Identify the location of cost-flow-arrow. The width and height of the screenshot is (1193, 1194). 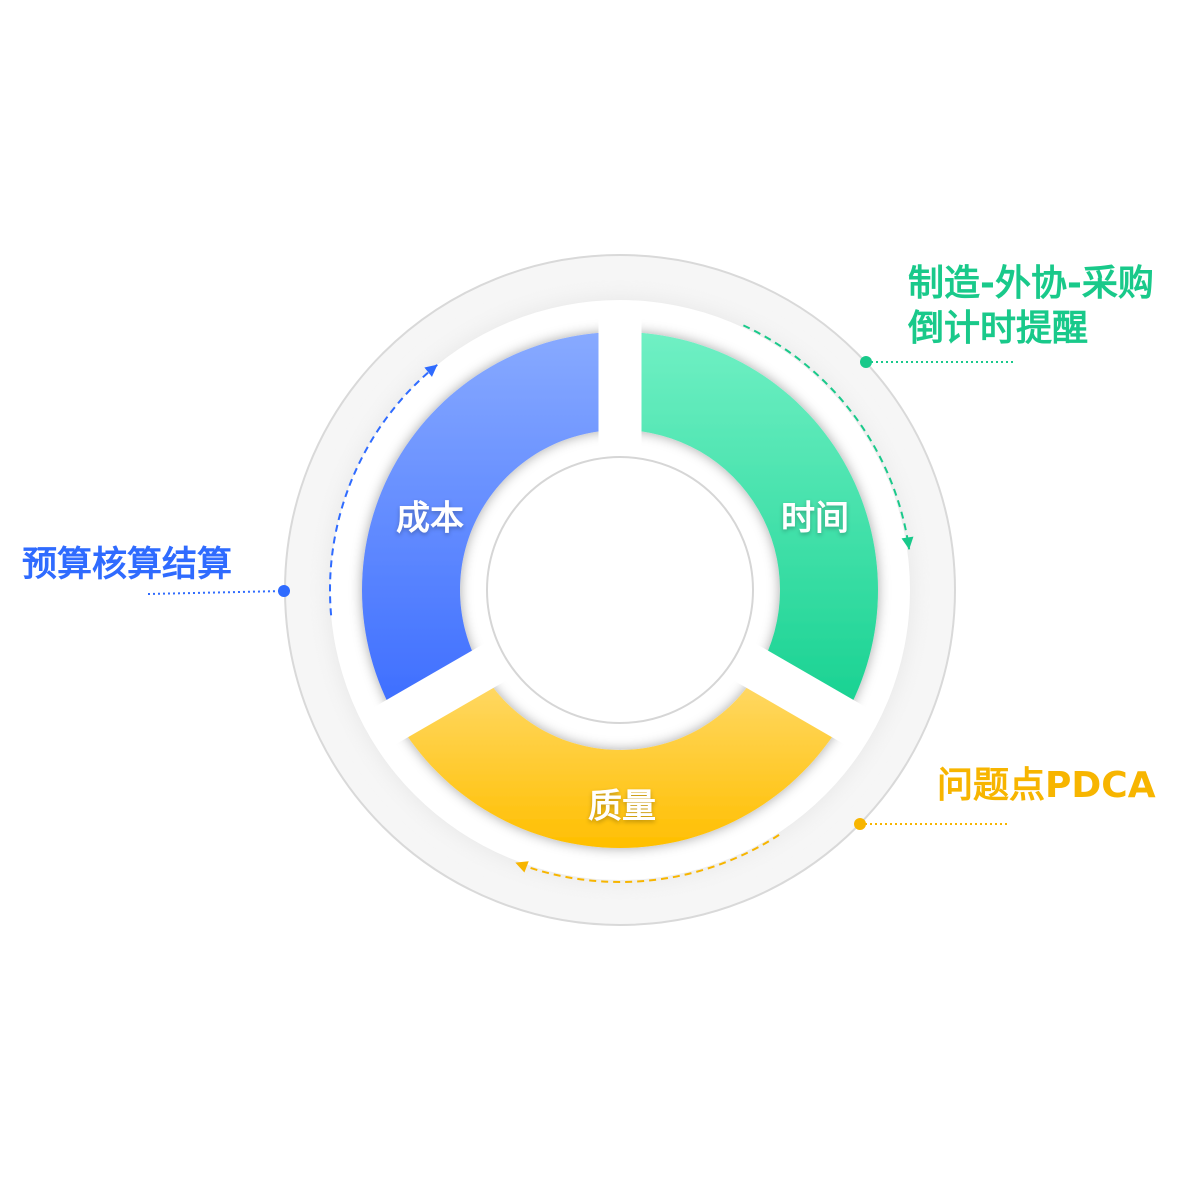
(384, 489).